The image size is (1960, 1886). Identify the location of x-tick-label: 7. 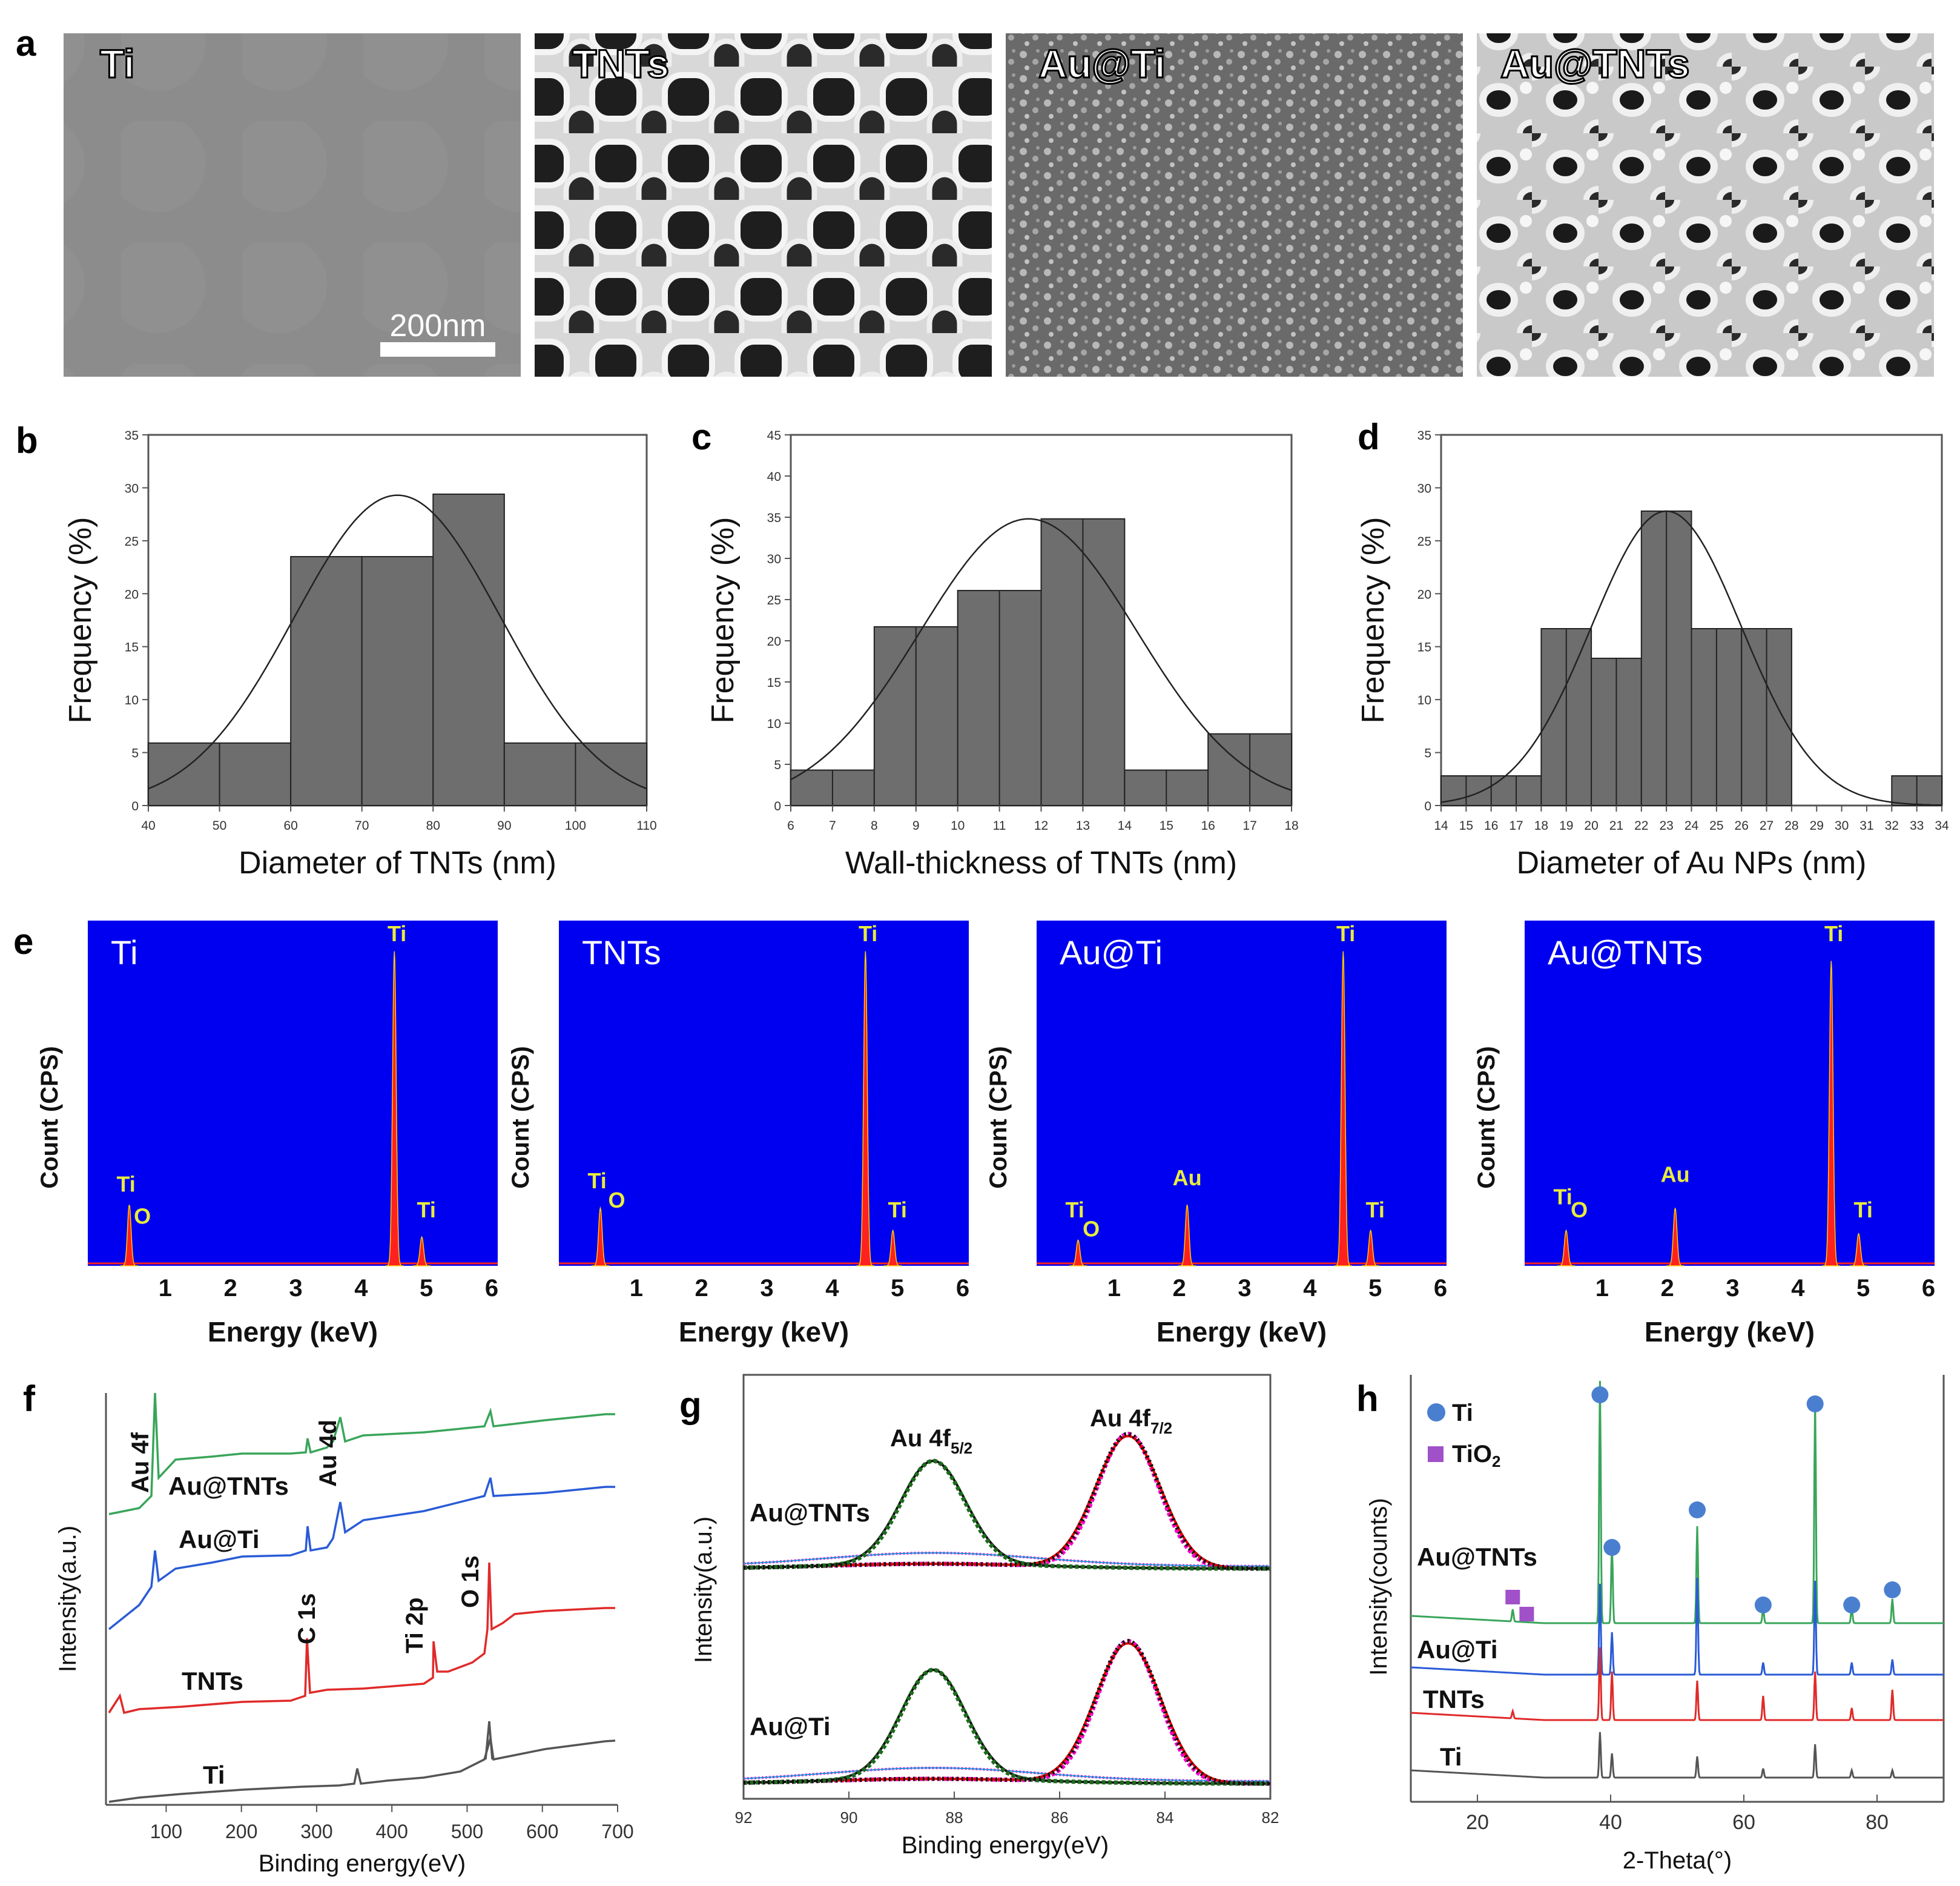
(833, 826).